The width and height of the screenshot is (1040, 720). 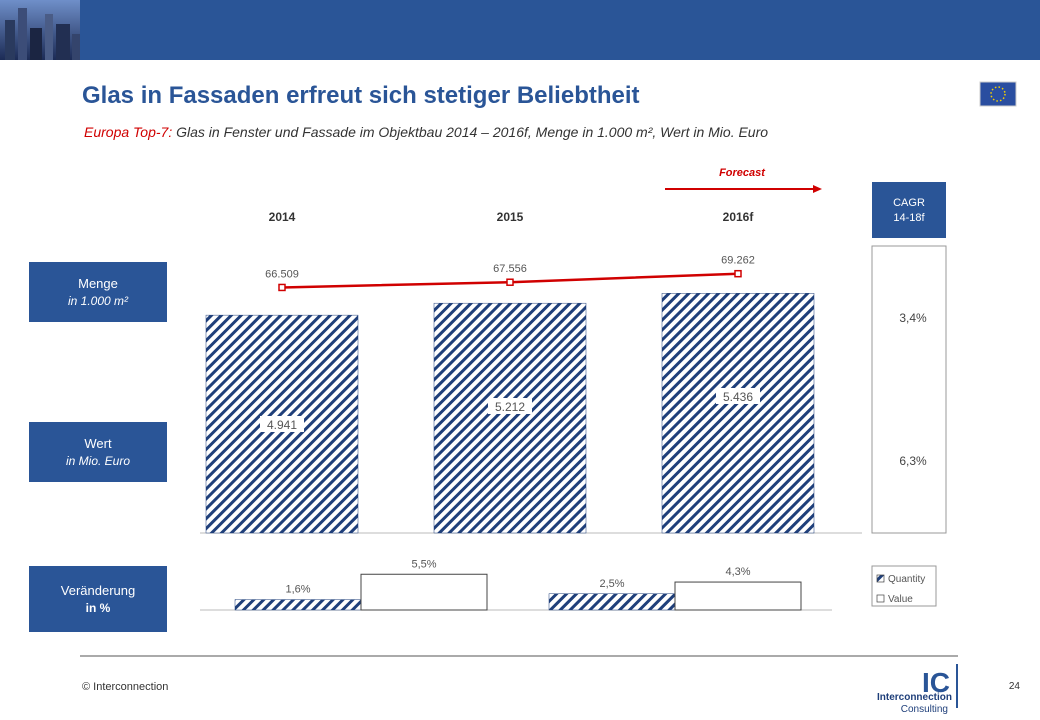 I want to click on row-label: Veränderung, so click(x=98, y=590).